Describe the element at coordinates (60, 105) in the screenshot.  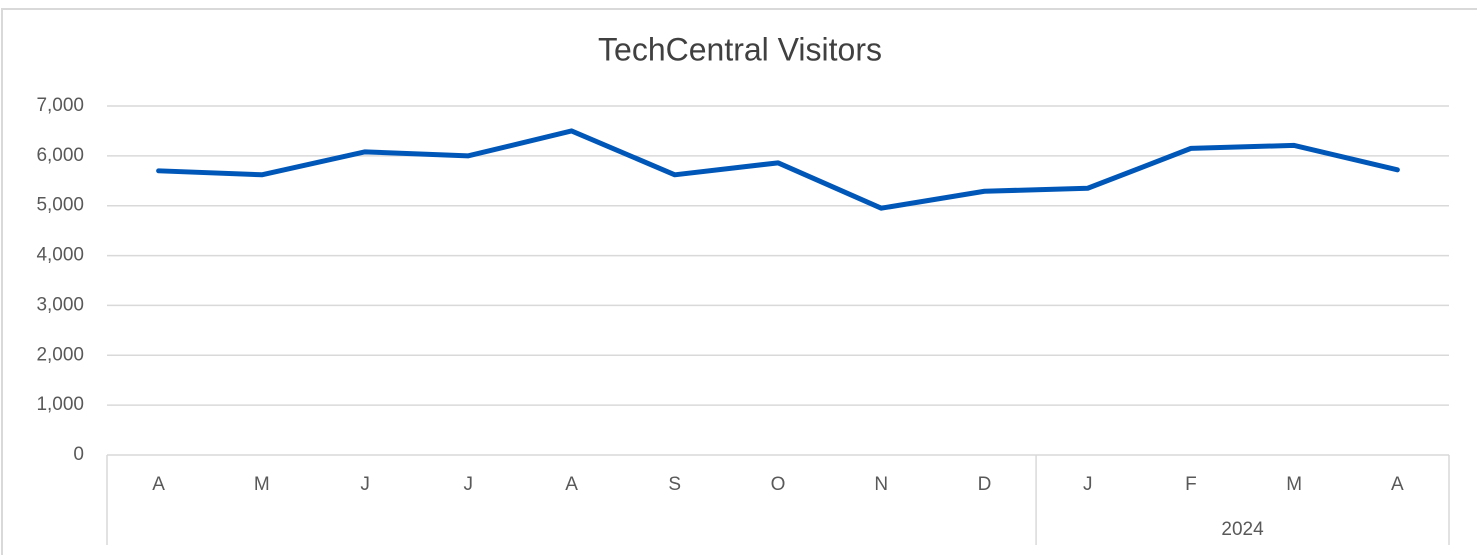
I see `y-tick-label: 7,000` at that location.